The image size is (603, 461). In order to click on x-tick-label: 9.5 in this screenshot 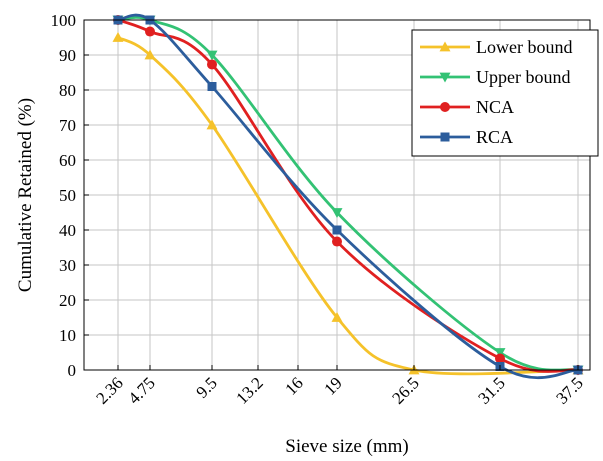, I will do `click(206, 387)`.